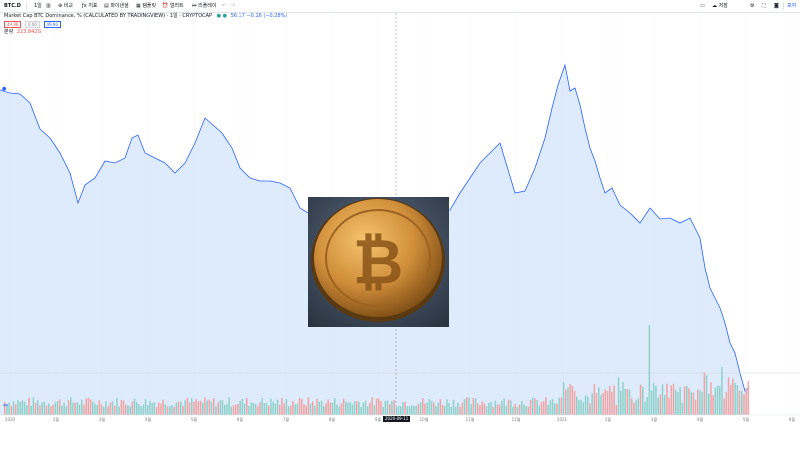 This screenshot has width=800, height=454. Describe the element at coordinates (224, 6) in the screenshot. I see `undo-icon: ↶` at that location.